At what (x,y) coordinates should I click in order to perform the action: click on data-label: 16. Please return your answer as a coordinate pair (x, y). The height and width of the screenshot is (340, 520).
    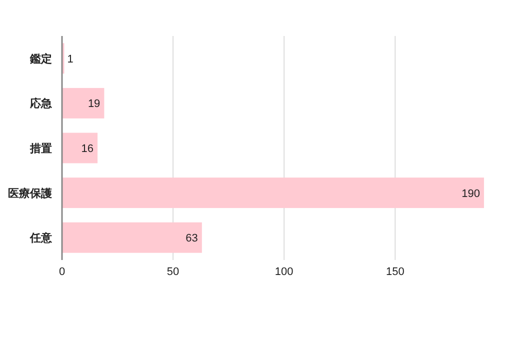
    Looking at the image, I should click on (87, 149).